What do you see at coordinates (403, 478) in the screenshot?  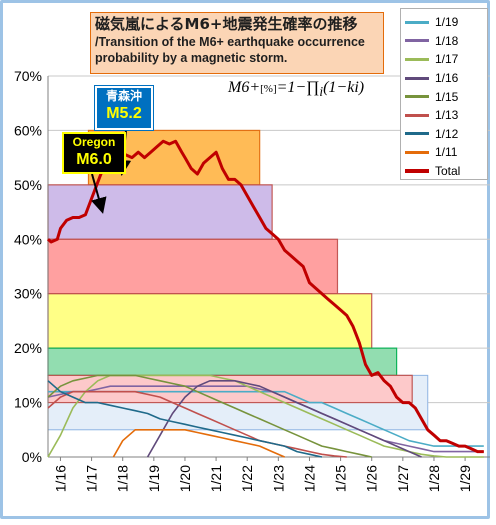 I see `x-tick-label: 1/27` at bounding box center [403, 478].